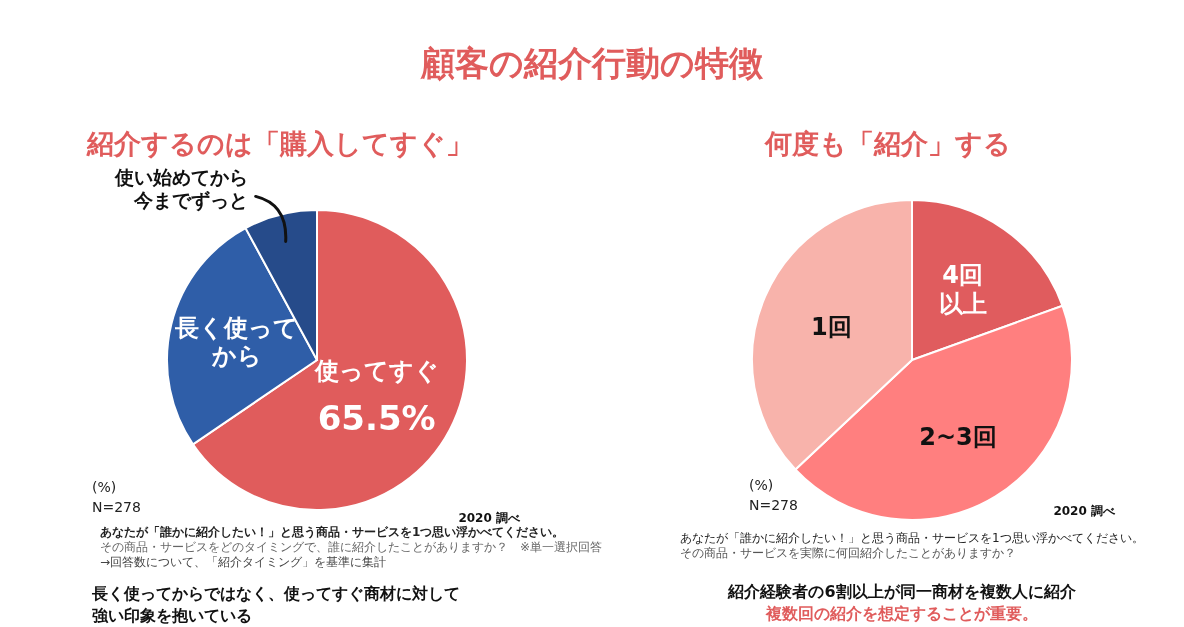  Describe the element at coordinates (181, 189) in the screenshot. I see `label: 使い始めてから今までずっと` at that location.